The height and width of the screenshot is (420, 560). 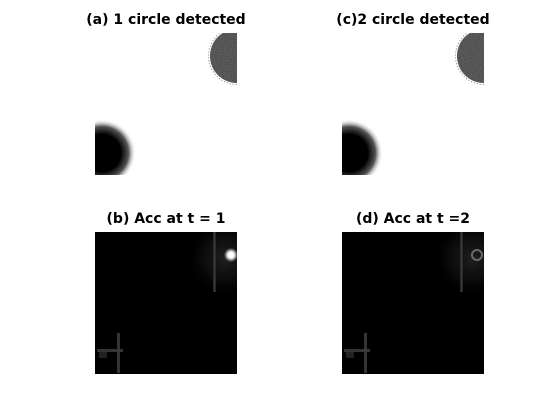 I want to click on blurred-circle-c, so click(x=349, y=153).